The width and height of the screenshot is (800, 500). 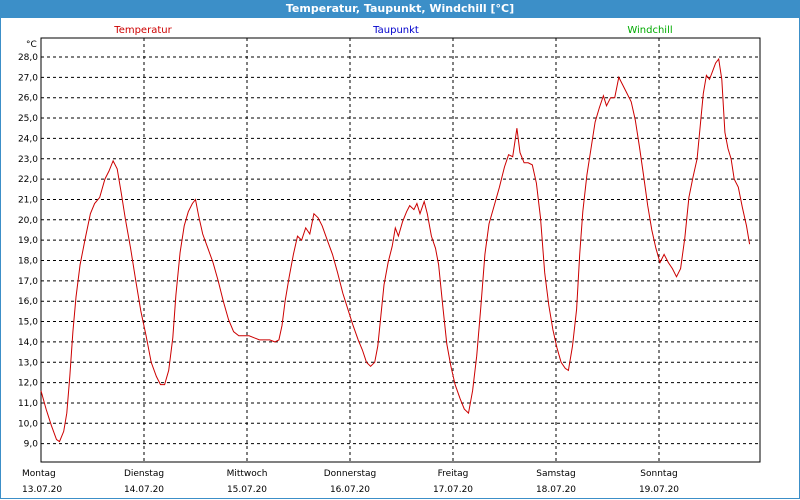 What do you see at coordinates (556, 490) in the screenshot?
I see `x-tick-date: 18.07.20` at bounding box center [556, 490].